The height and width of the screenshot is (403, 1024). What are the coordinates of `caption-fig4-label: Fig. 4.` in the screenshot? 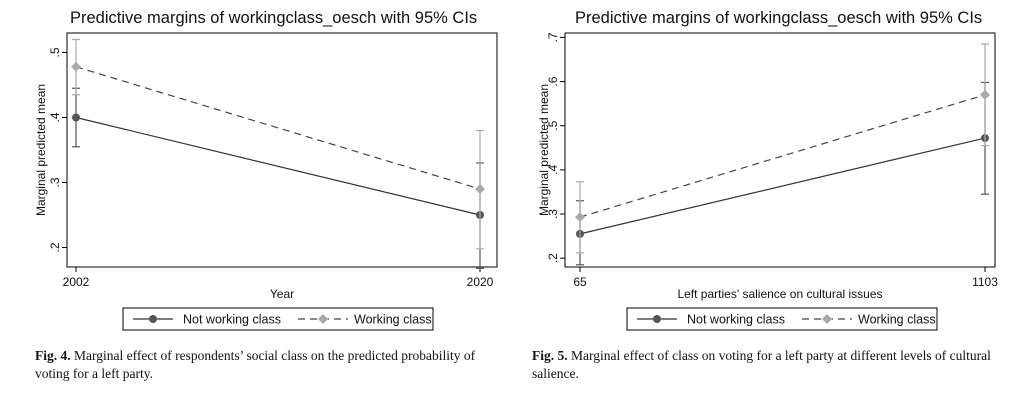 It's located at (53, 355).